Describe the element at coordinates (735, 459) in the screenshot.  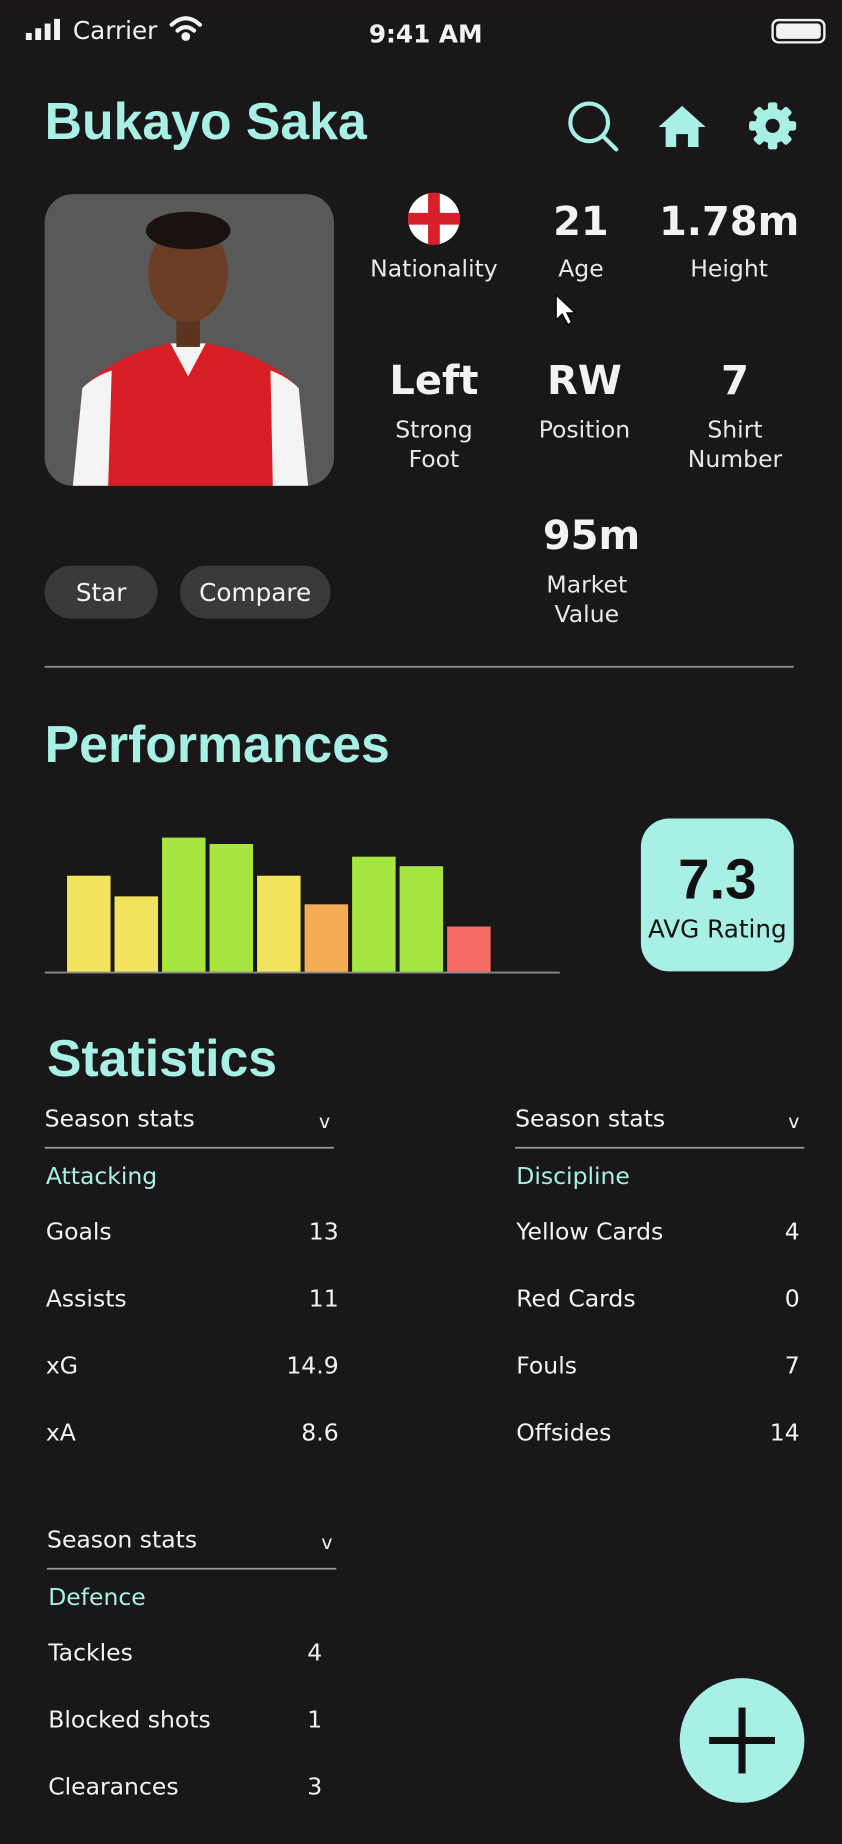
I see `fact-label: Number` at that location.